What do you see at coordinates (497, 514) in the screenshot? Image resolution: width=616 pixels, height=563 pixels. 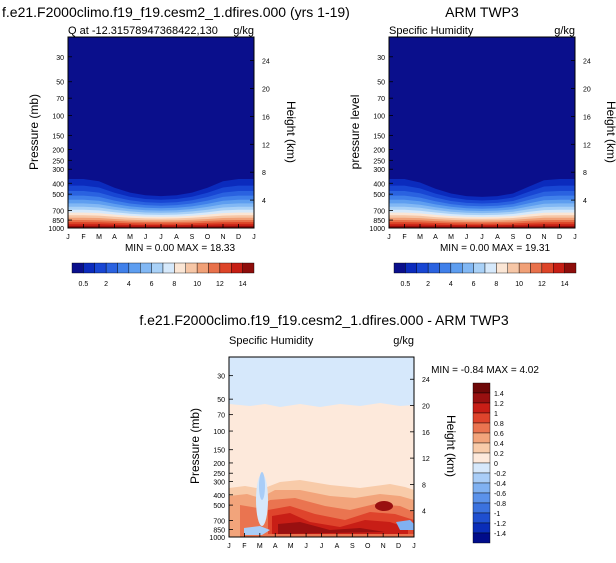 I see `colorbar-label: -1` at bounding box center [497, 514].